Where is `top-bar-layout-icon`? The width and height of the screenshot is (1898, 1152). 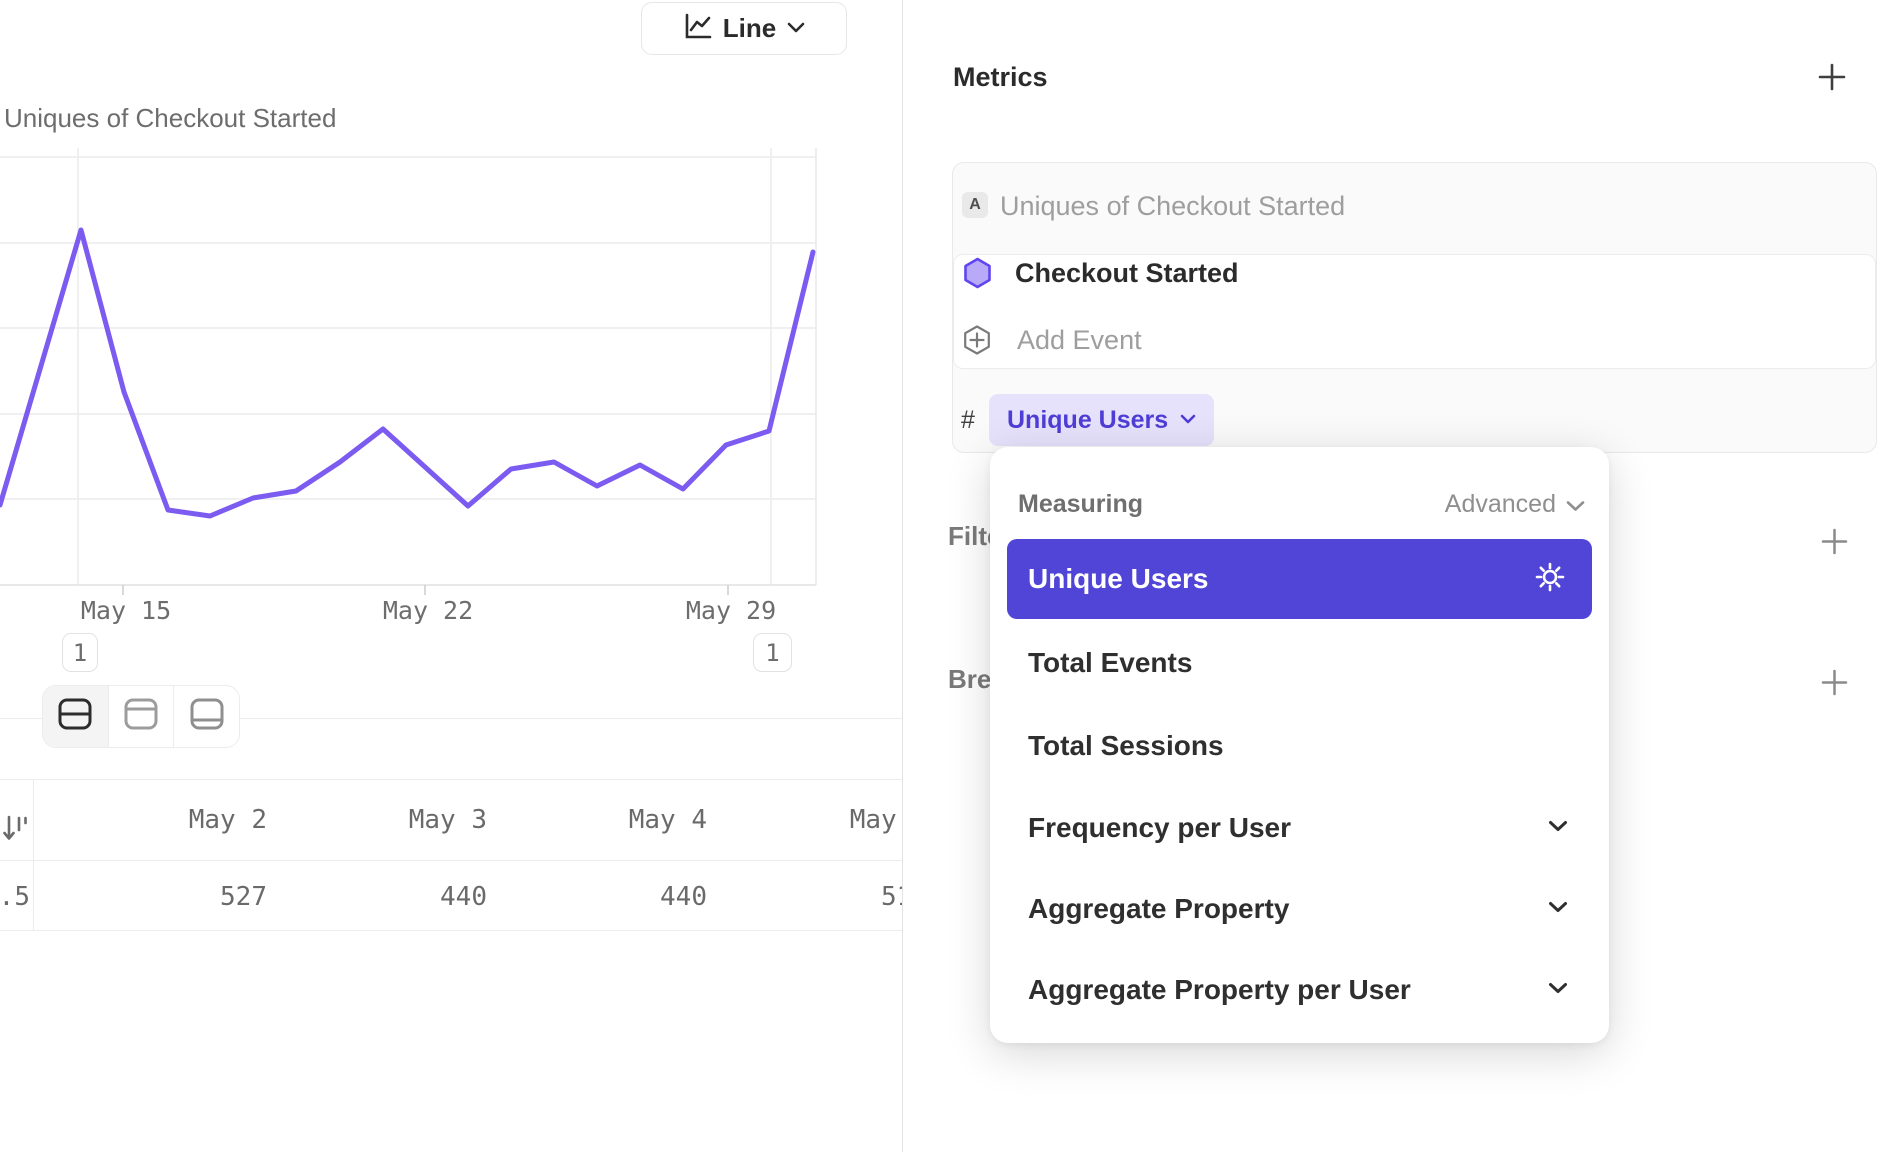
top-bar-layout-icon is located at coordinates (141, 716).